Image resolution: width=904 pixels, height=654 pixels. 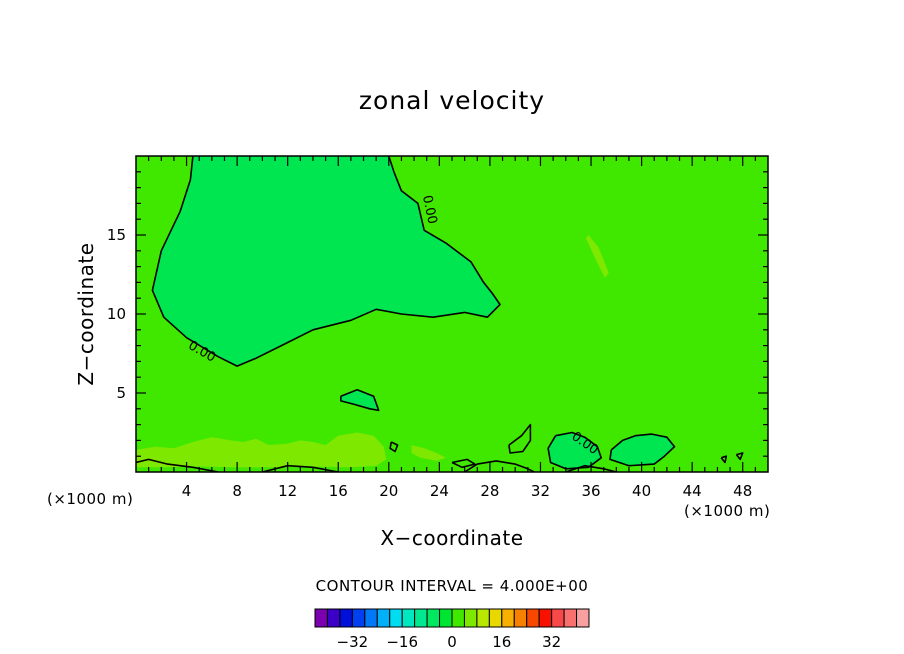 I want to click on colorbar-tick-label: −32, so click(x=353, y=642).